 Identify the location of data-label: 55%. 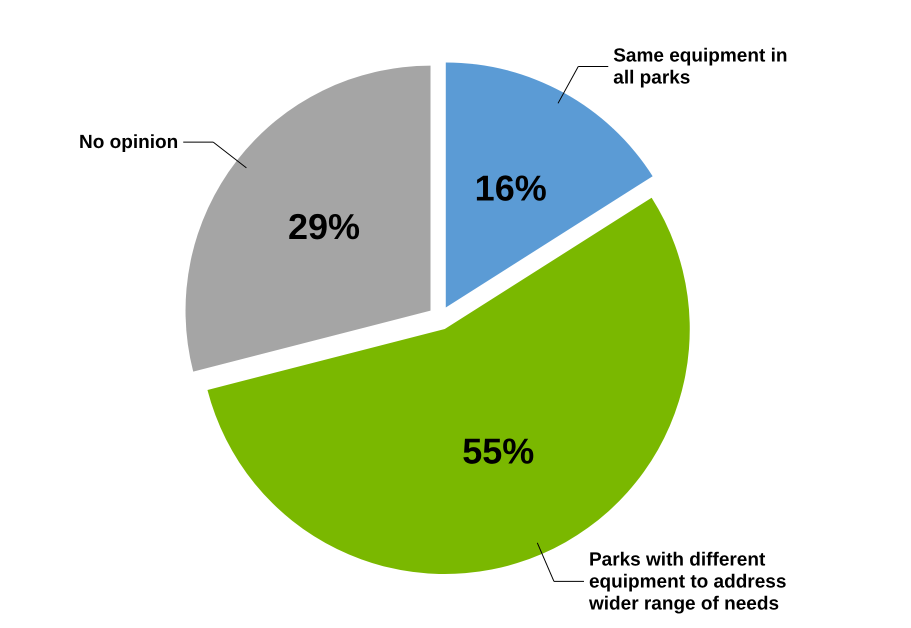
(498, 451).